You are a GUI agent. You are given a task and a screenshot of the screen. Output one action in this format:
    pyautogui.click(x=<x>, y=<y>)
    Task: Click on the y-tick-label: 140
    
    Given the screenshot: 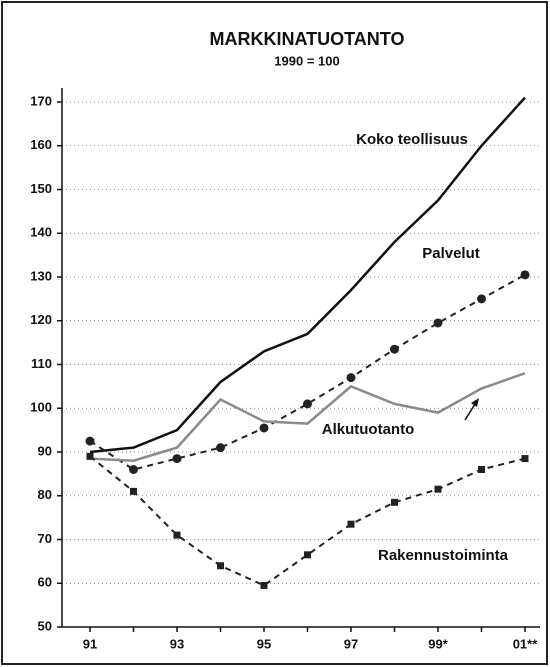 What is the action you would take?
    pyautogui.click(x=41, y=232)
    